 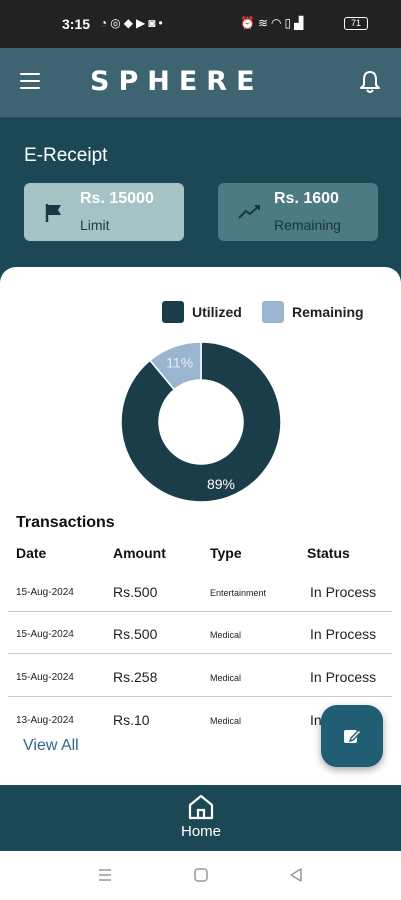 I want to click on signal-icon: ▟, so click(x=300, y=23).